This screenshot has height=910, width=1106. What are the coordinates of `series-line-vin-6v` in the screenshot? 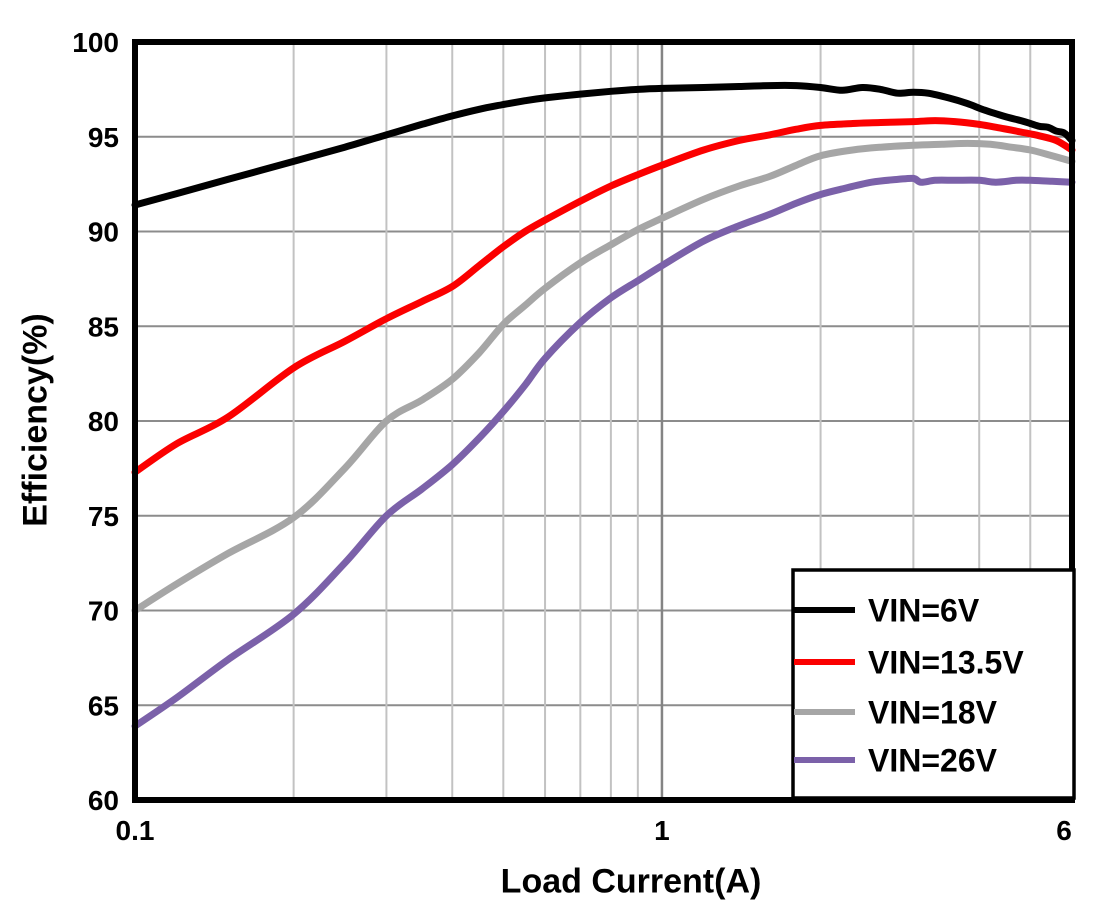 It's located at (603, 145).